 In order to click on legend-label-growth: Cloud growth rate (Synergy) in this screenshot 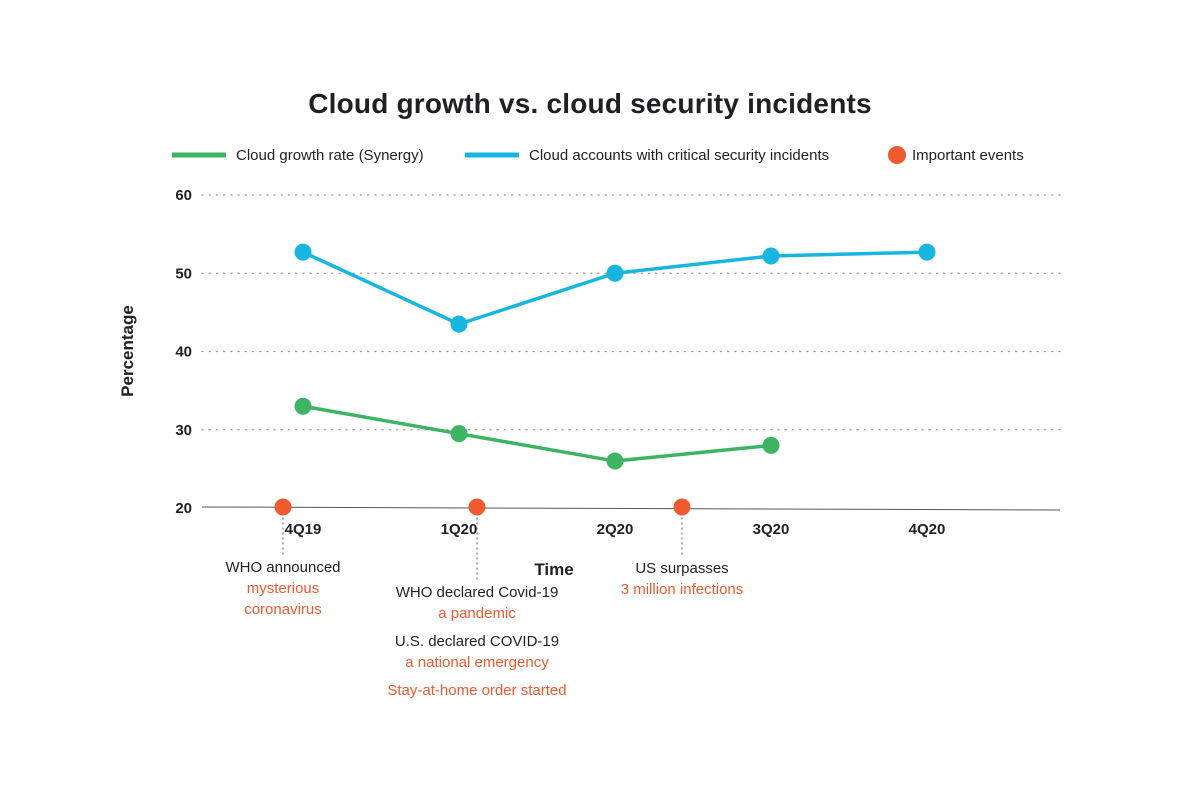, I will do `click(330, 155)`.